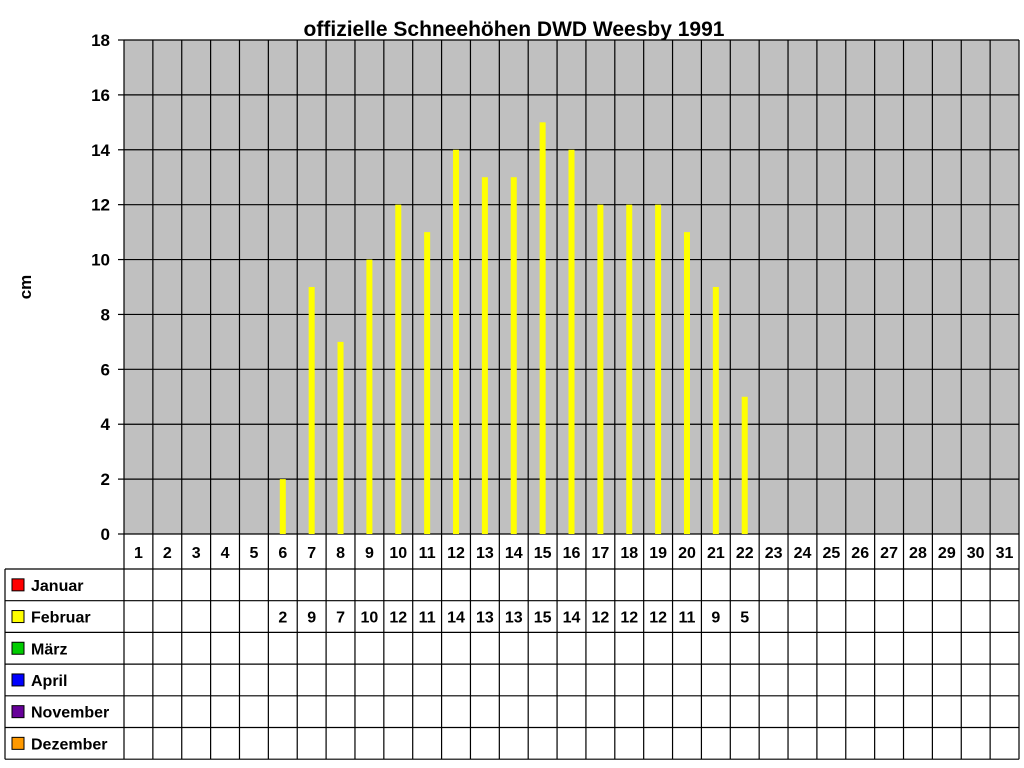  I want to click on x-tick-label: 27, so click(889, 553).